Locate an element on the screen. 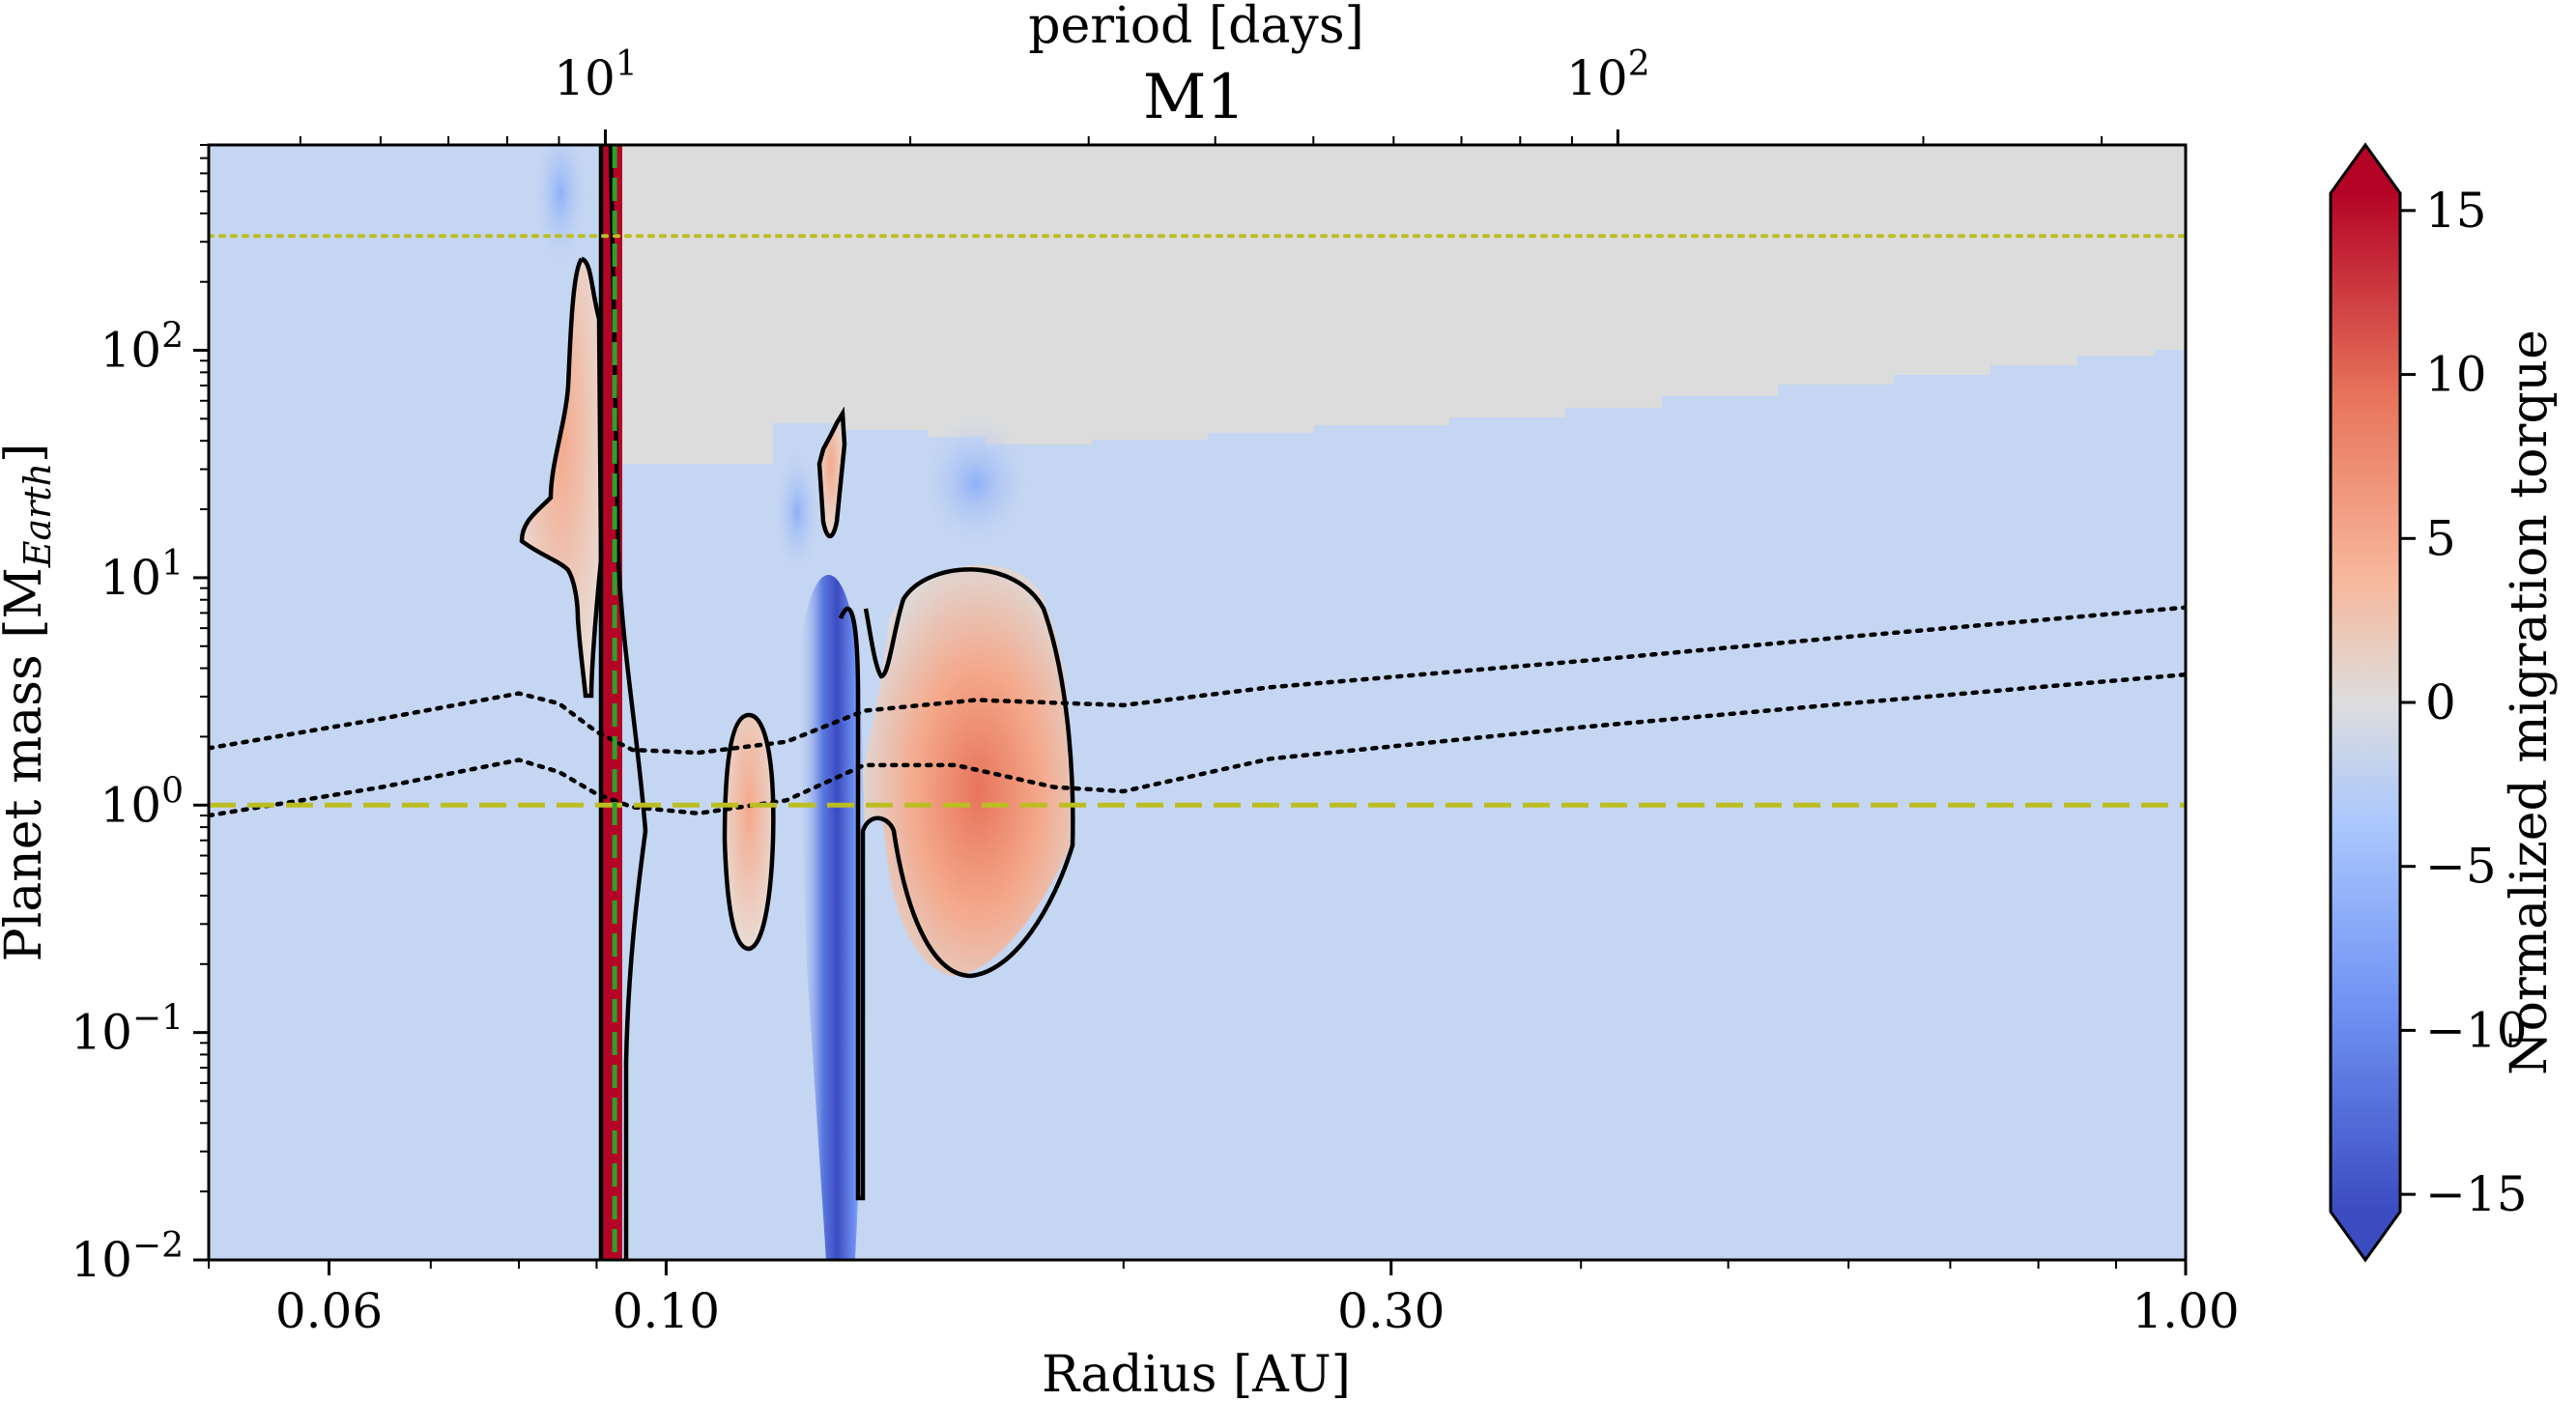  top-tick-label-exp: 2 is located at coordinates (1639, 64).